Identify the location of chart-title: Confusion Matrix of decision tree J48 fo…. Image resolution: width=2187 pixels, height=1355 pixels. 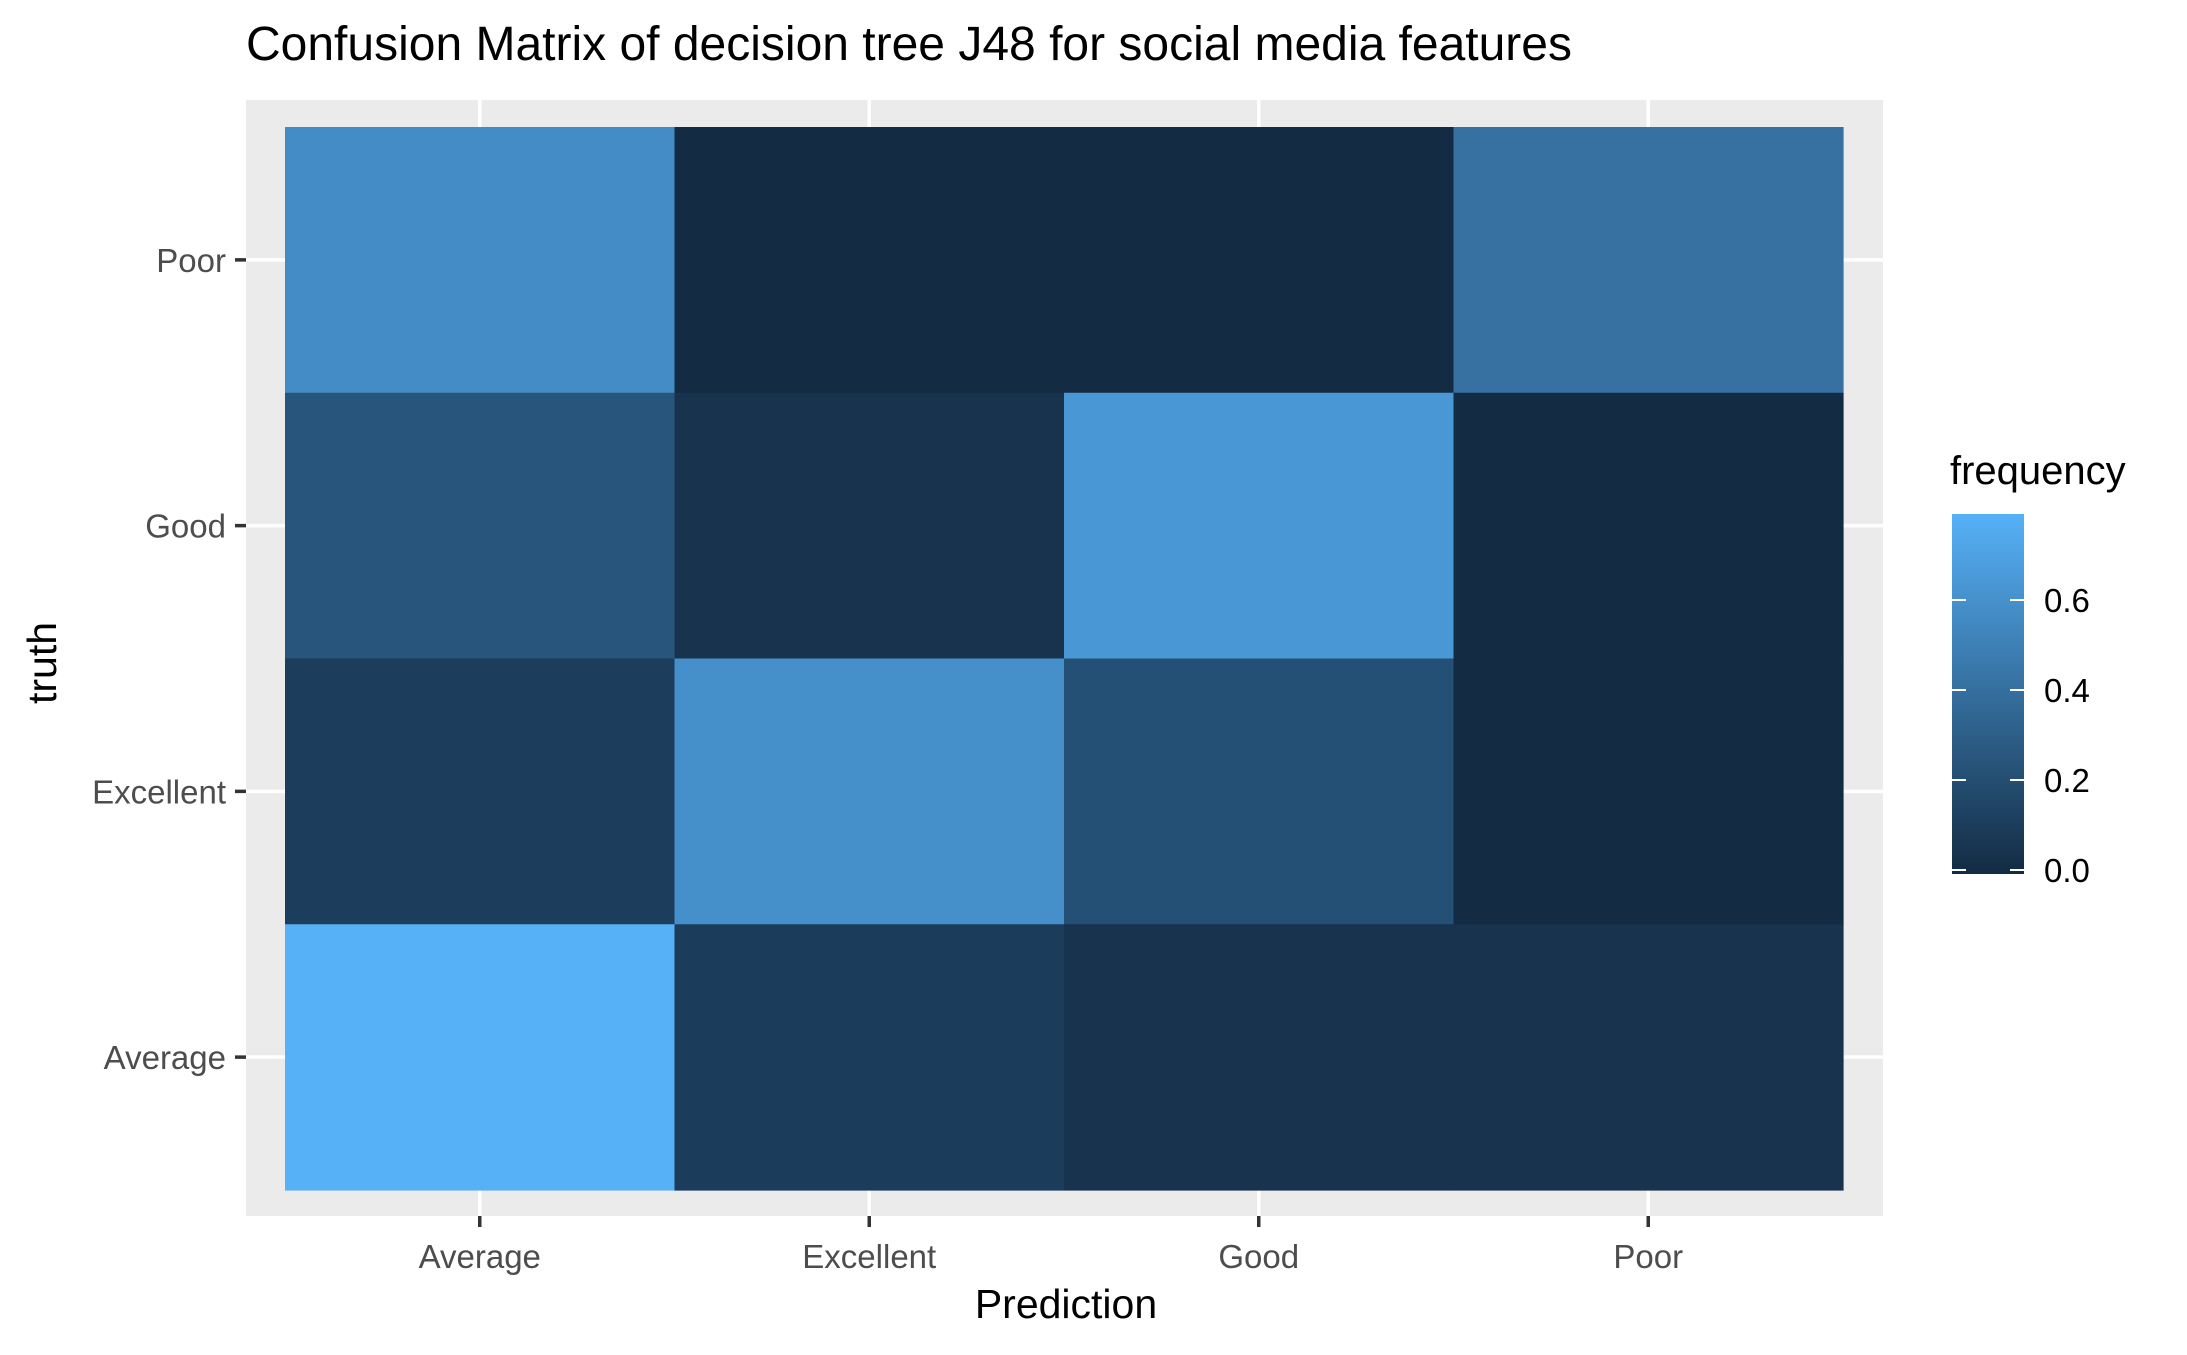
(909, 44).